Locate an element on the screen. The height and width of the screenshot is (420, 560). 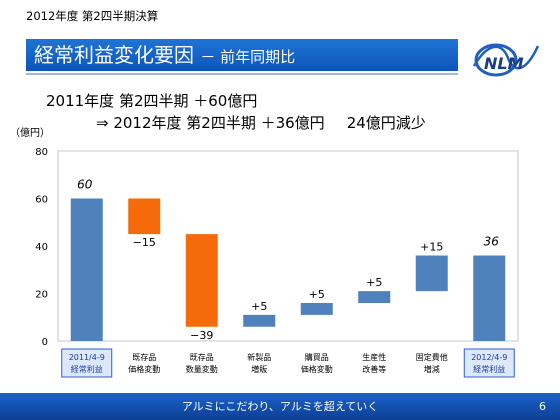
logo-swoosh is located at coordinates (506, 57).